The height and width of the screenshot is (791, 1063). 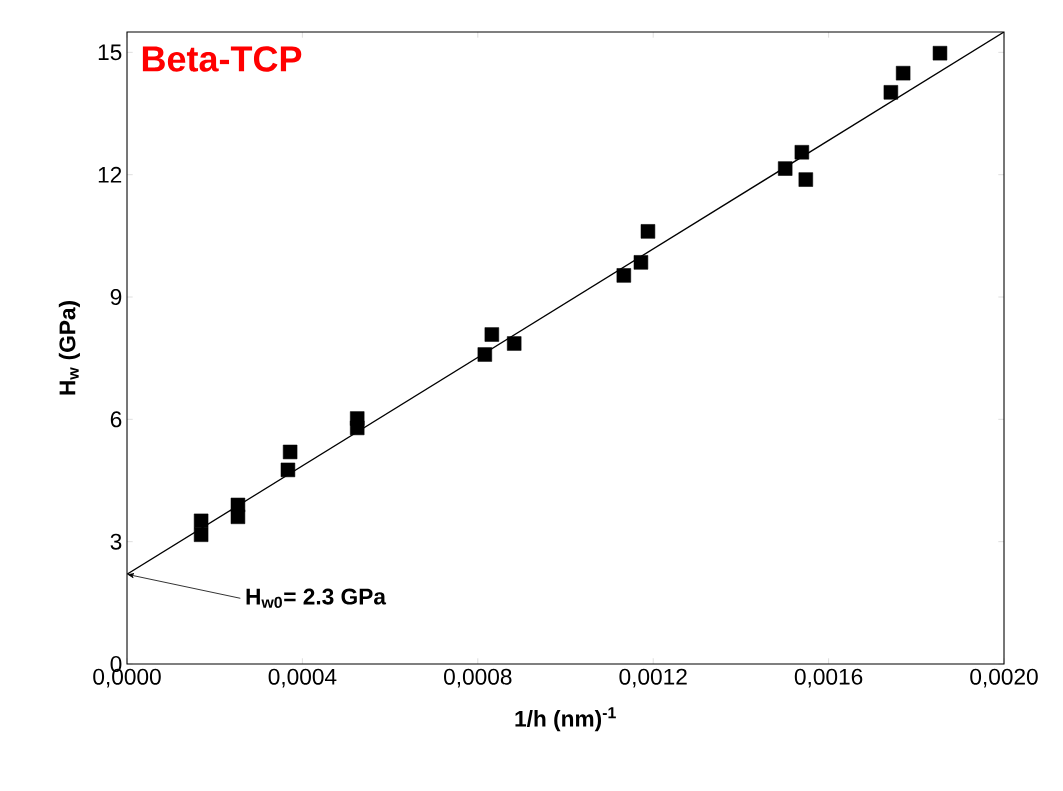 What do you see at coordinates (565, 719) in the screenshot?
I see `x-axis-title: 1/h (nm)$^{-1}$` at bounding box center [565, 719].